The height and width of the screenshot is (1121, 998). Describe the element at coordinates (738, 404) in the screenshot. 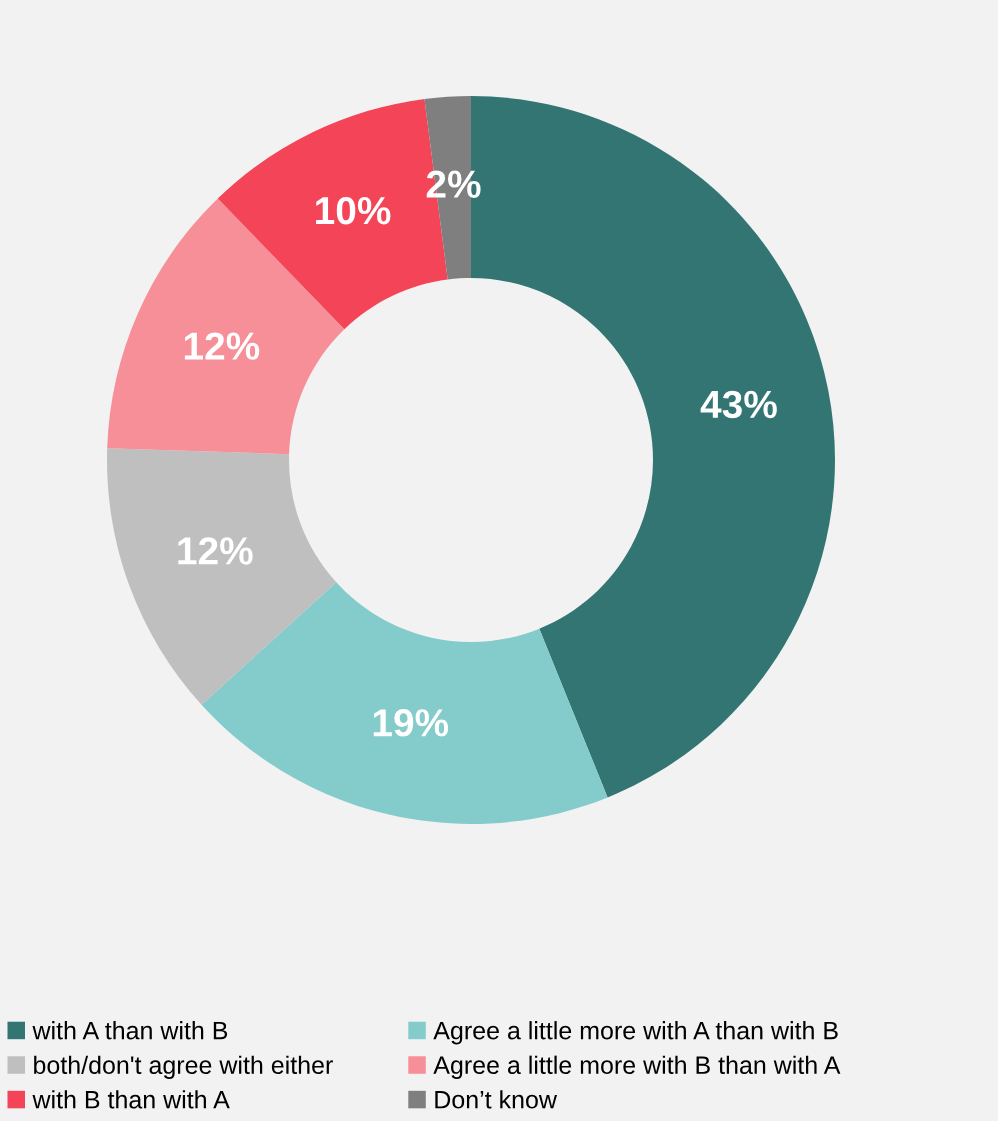

I see `data-label: 43%` at that location.